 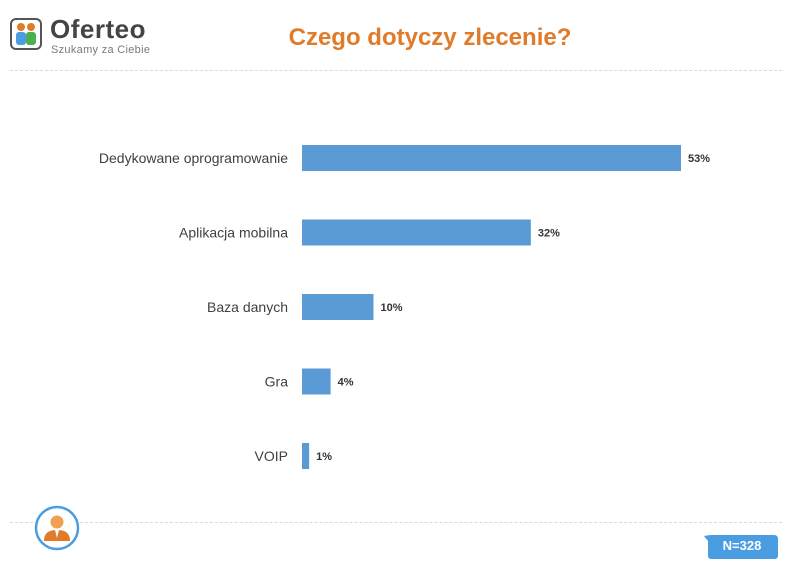 I want to click on value-label-1: 32%, so click(x=549, y=234).